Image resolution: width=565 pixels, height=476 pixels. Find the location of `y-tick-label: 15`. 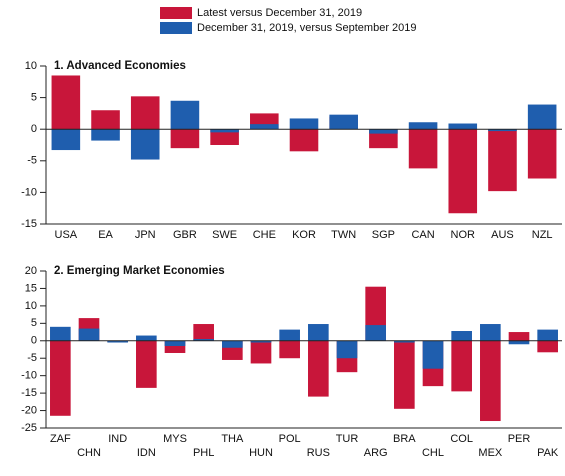

y-tick-label: 15 is located at coordinates (31, 288).